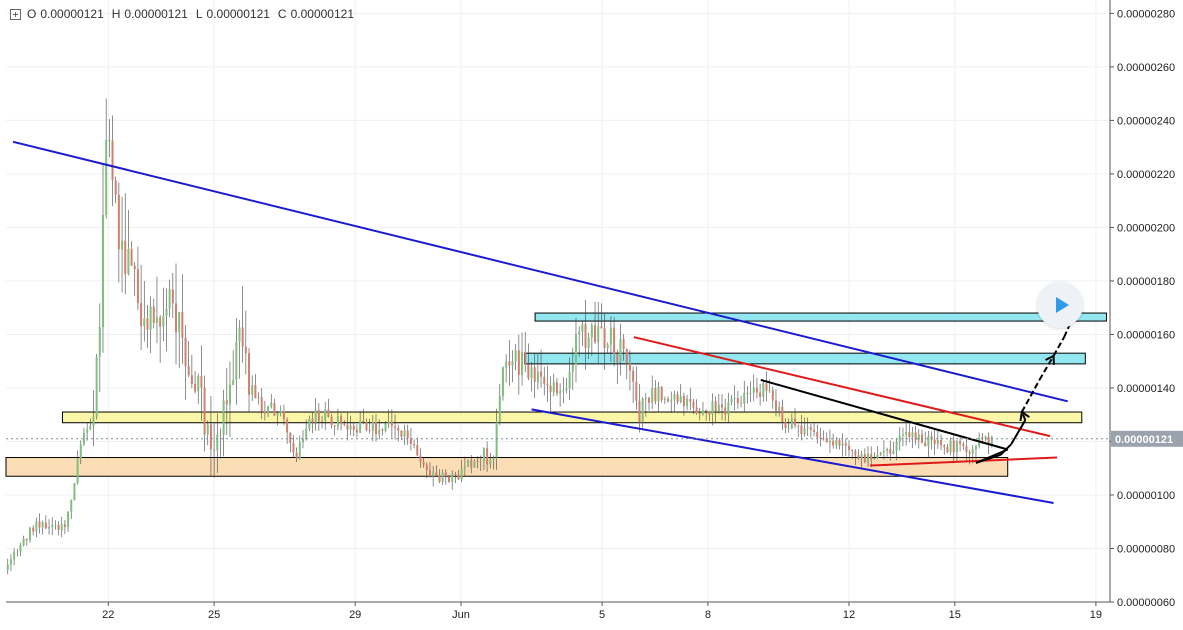  Describe the element at coordinates (1146, 228) in the screenshot. I see `y-tick-label: 0.00000200` at that location.